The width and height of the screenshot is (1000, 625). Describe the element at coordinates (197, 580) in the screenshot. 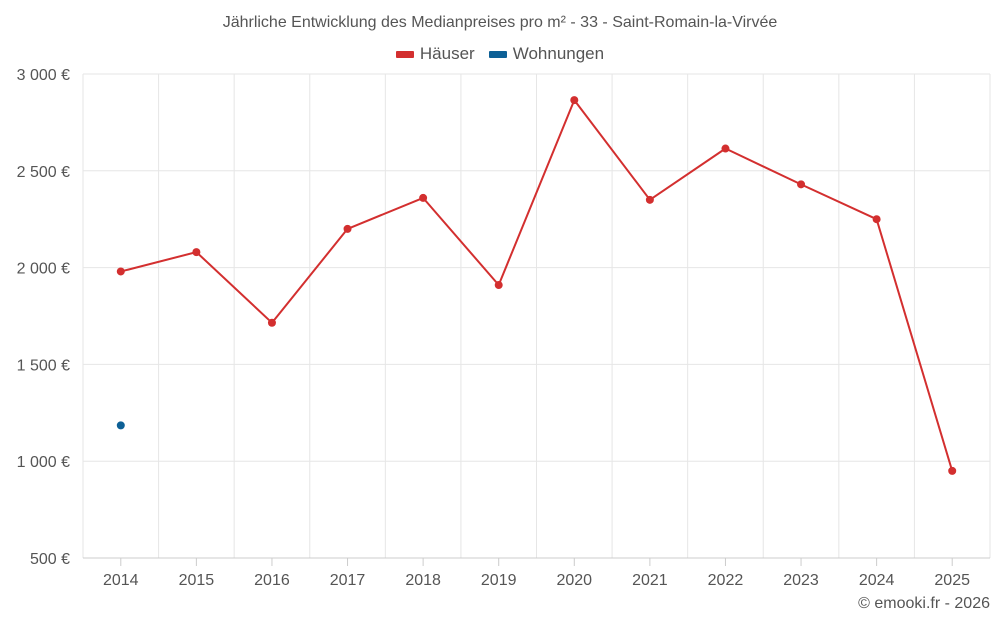

I see `x-tick-label: 2015` at that location.